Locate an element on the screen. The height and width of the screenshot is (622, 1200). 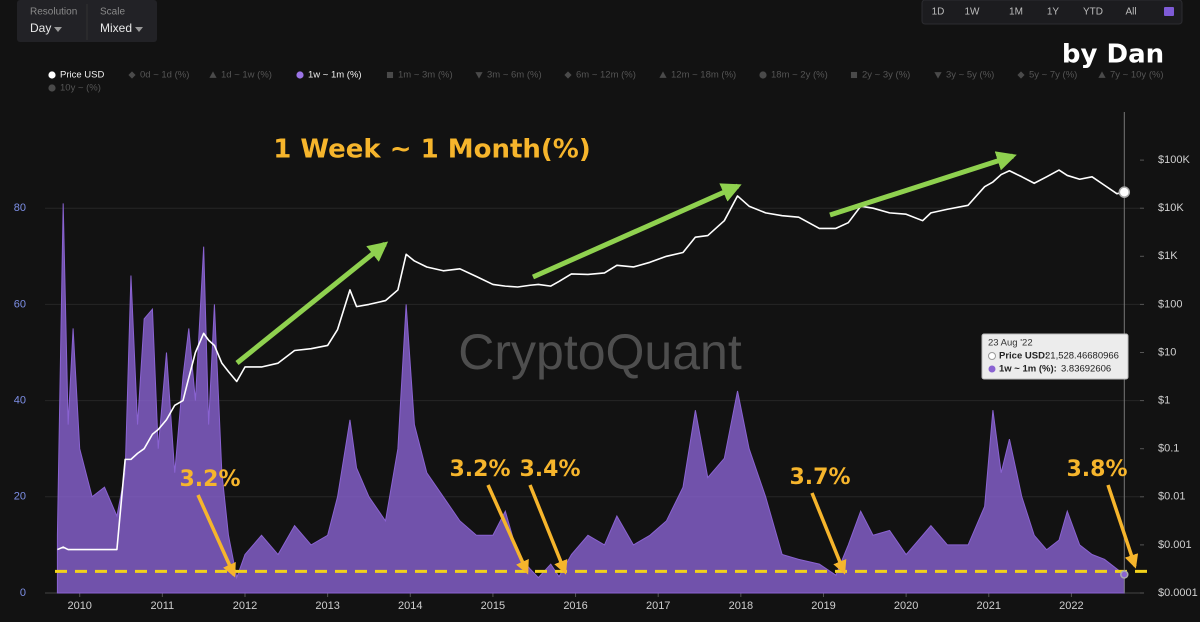
tooltip-box is located at coordinates (1055, 356).